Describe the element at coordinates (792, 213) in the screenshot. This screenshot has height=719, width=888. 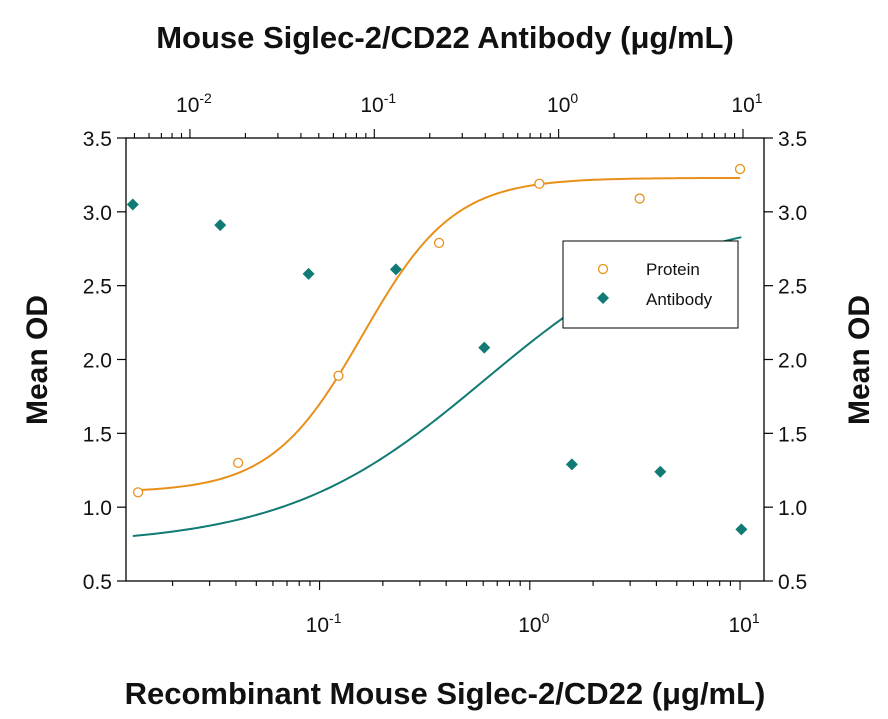
I see `y-tick-label-right: 3.0` at that location.